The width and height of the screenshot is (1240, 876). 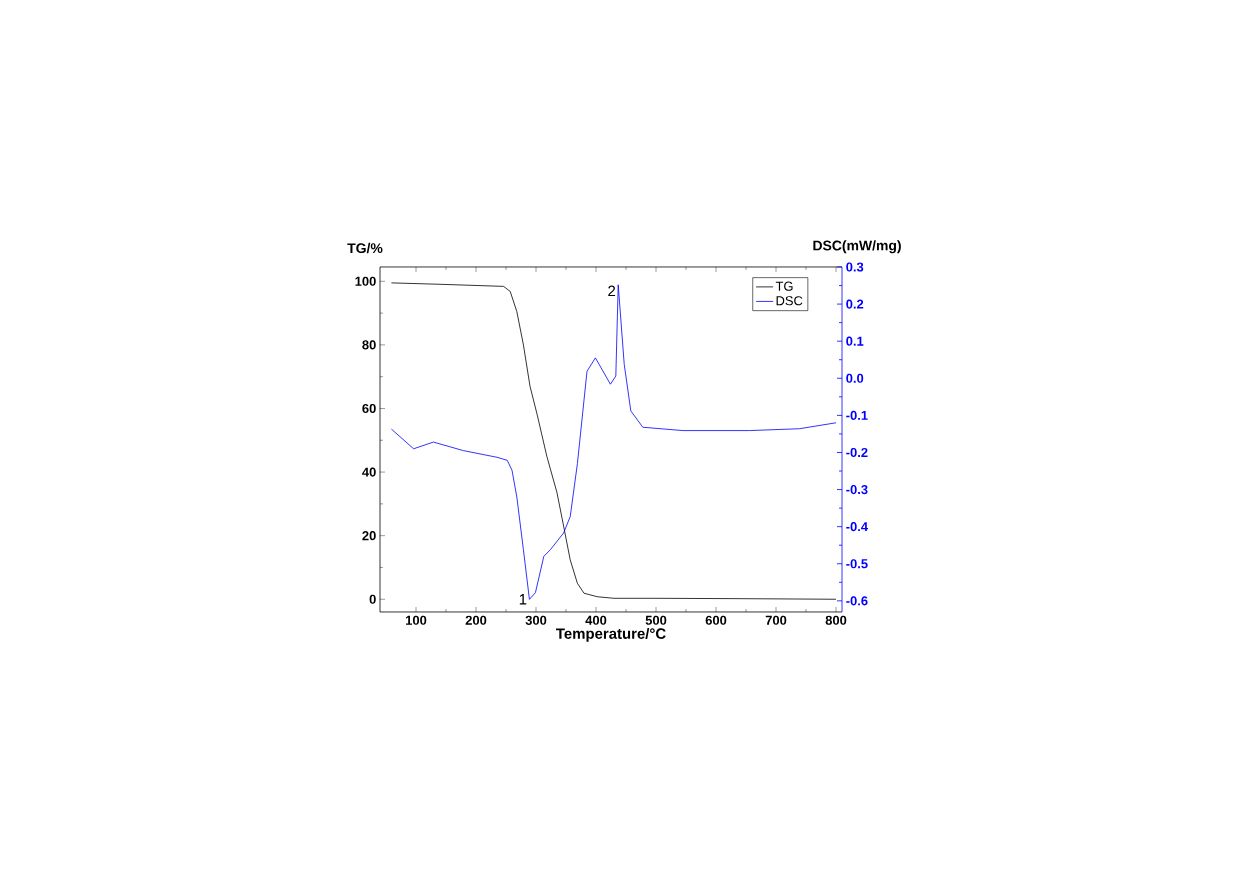 I want to click on y-tick-label: 40, so click(x=369, y=472).